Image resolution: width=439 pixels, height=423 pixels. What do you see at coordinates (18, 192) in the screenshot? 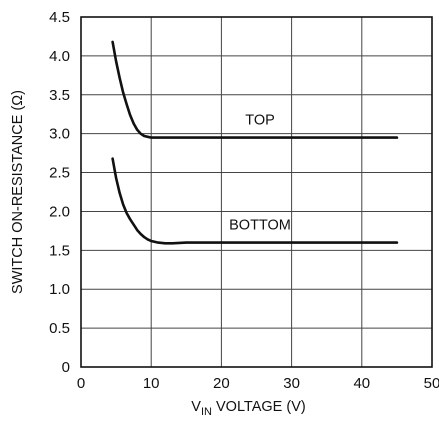
I see `y-axis-label: SWITCH ON-RESISTANCE (Ω)` at bounding box center [18, 192].